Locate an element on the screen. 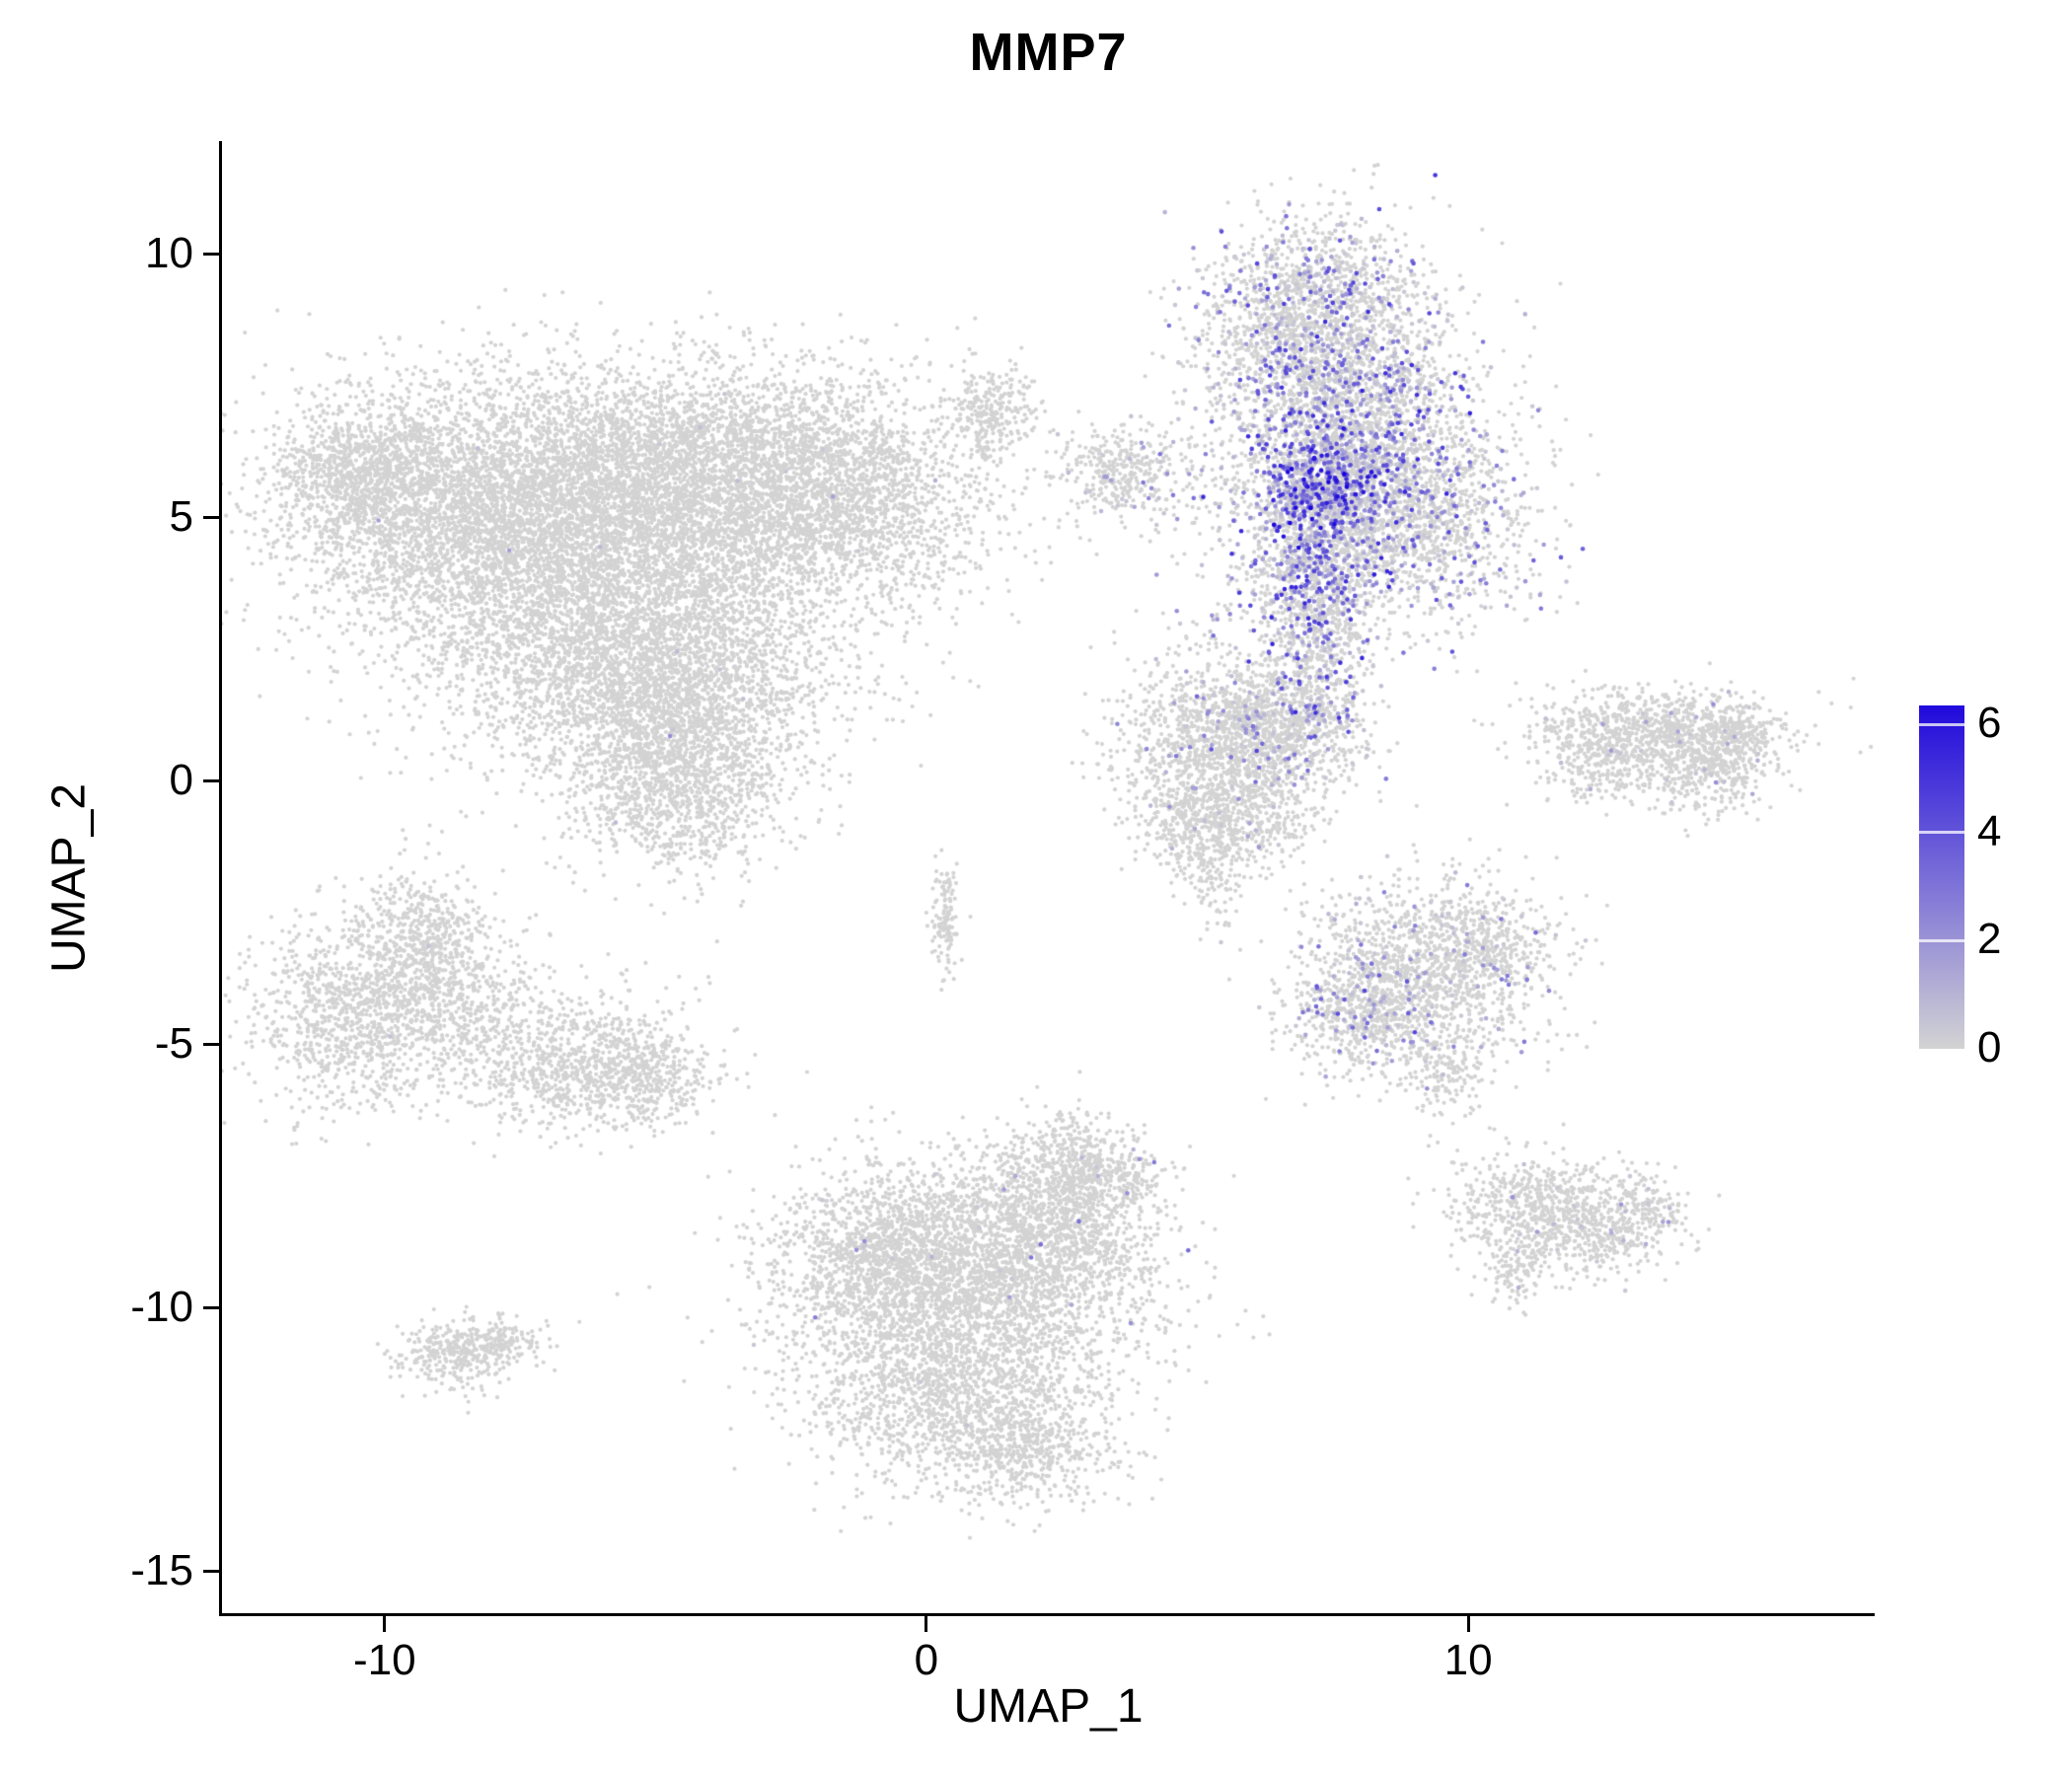 Image resolution: width=2072 pixels, height=1776 pixels. y-axis-line is located at coordinates (221, 879).